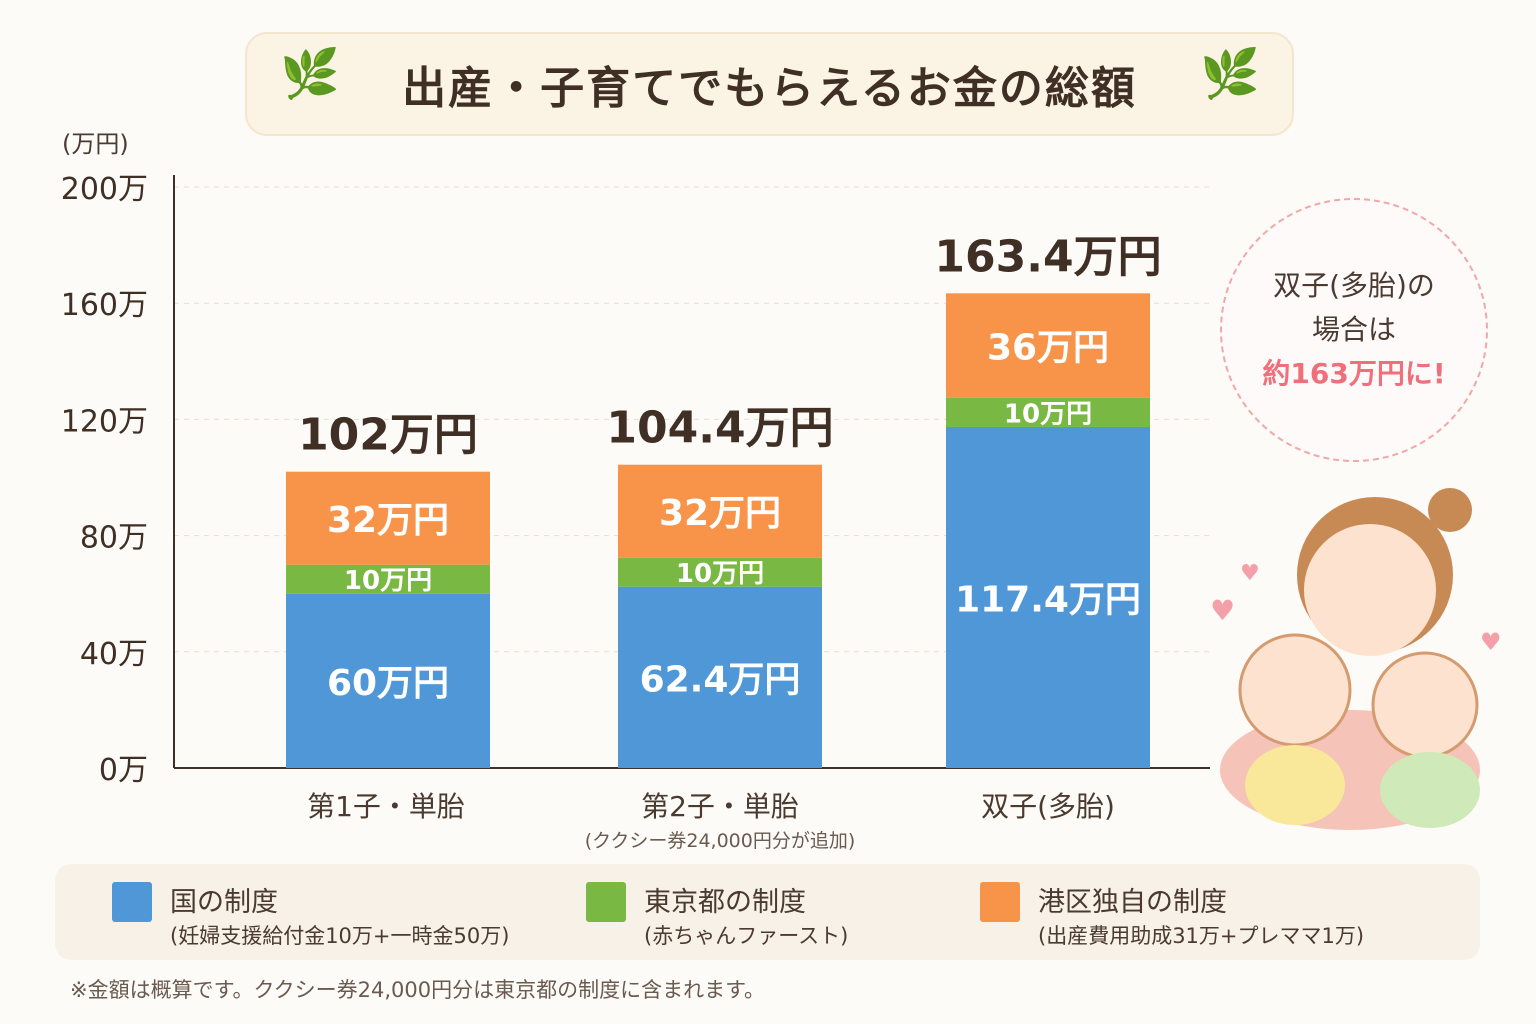 Image resolution: width=1536 pixels, height=1024 pixels. Describe the element at coordinates (746, 936) in the screenshot. I see `legend-sub: (赤ちゃんファースト)` at that location.